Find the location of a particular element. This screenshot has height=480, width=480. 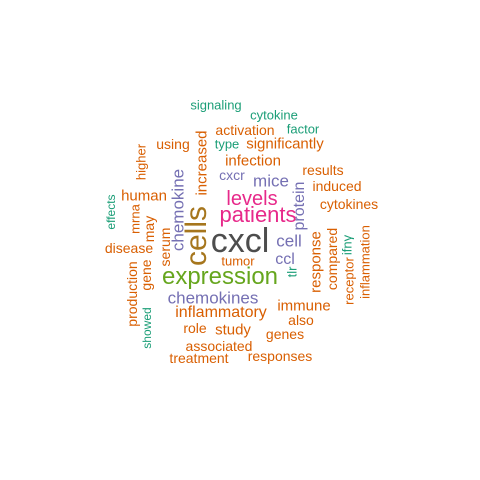

word-ifng: ifnγ is located at coordinates (347, 245).